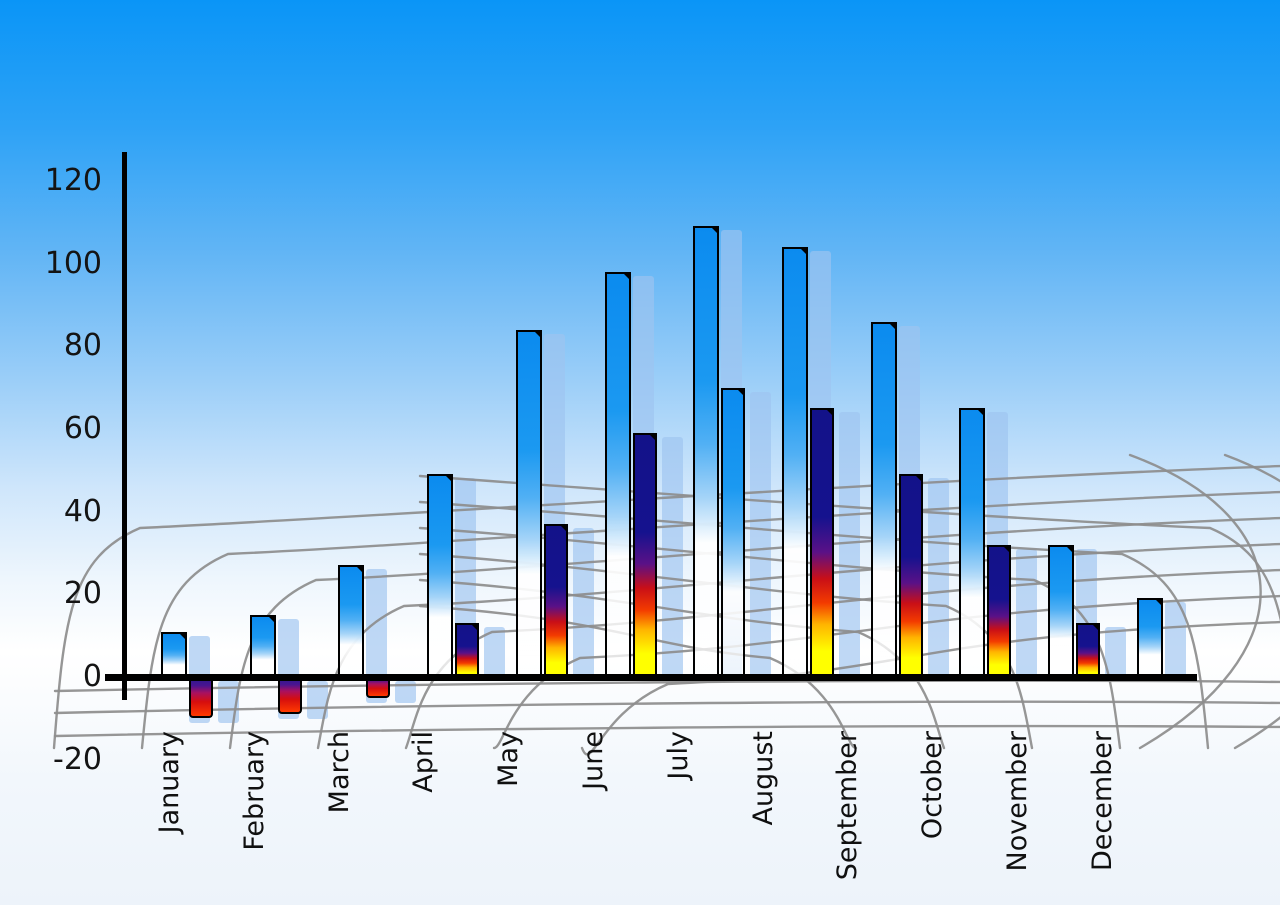 Image resolution: width=1280 pixels, height=905 pixels. I want to click on y-tick-label-0: 0, so click(92, 676).